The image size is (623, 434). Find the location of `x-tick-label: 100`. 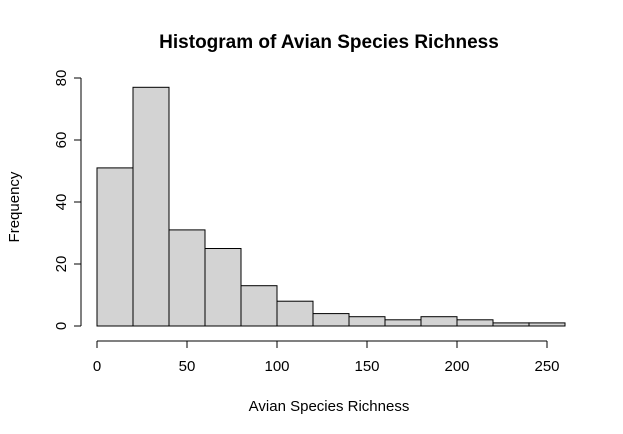

x-tick-label: 100 is located at coordinates (276, 366).